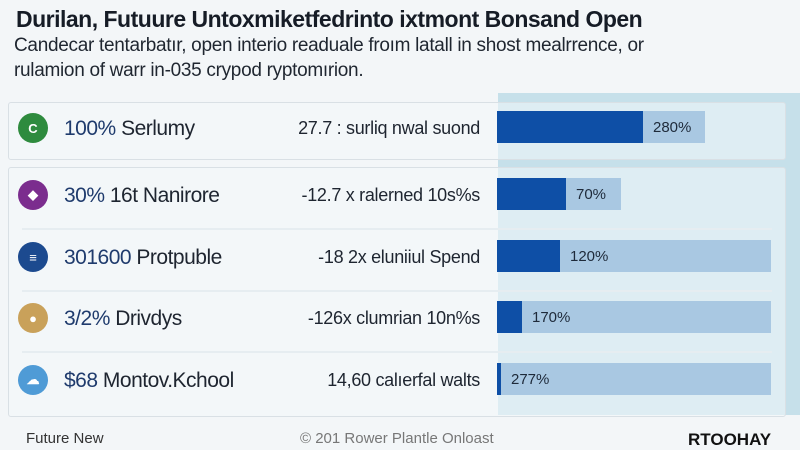 This screenshot has width=800, height=450. I want to click on icon-glyph: ●, so click(33, 318).